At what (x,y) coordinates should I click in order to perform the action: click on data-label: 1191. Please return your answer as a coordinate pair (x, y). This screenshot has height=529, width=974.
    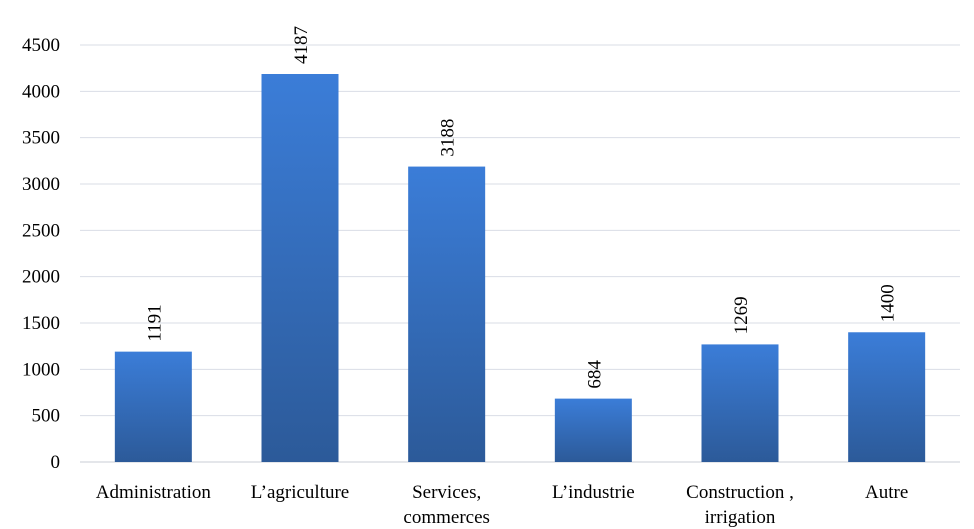
    Looking at the image, I should click on (154, 322).